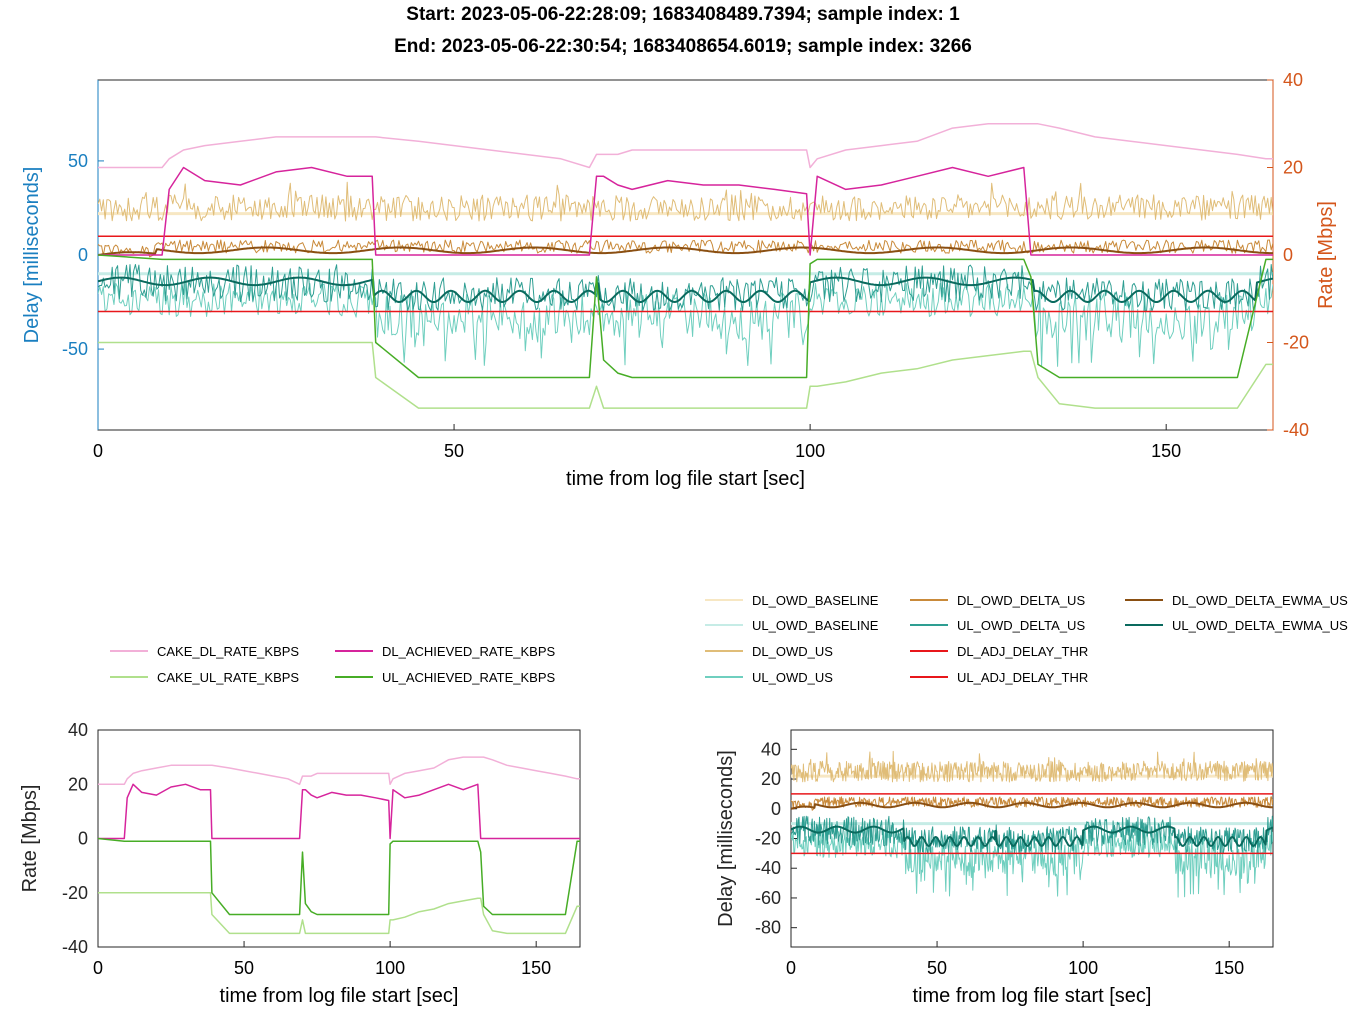 Image resolution: width=1366 pixels, height=1033 pixels. What do you see at coordinates (768, 928) in the screenshot?
I see `y-tick-label: -80` at bounding box center [768, 928].